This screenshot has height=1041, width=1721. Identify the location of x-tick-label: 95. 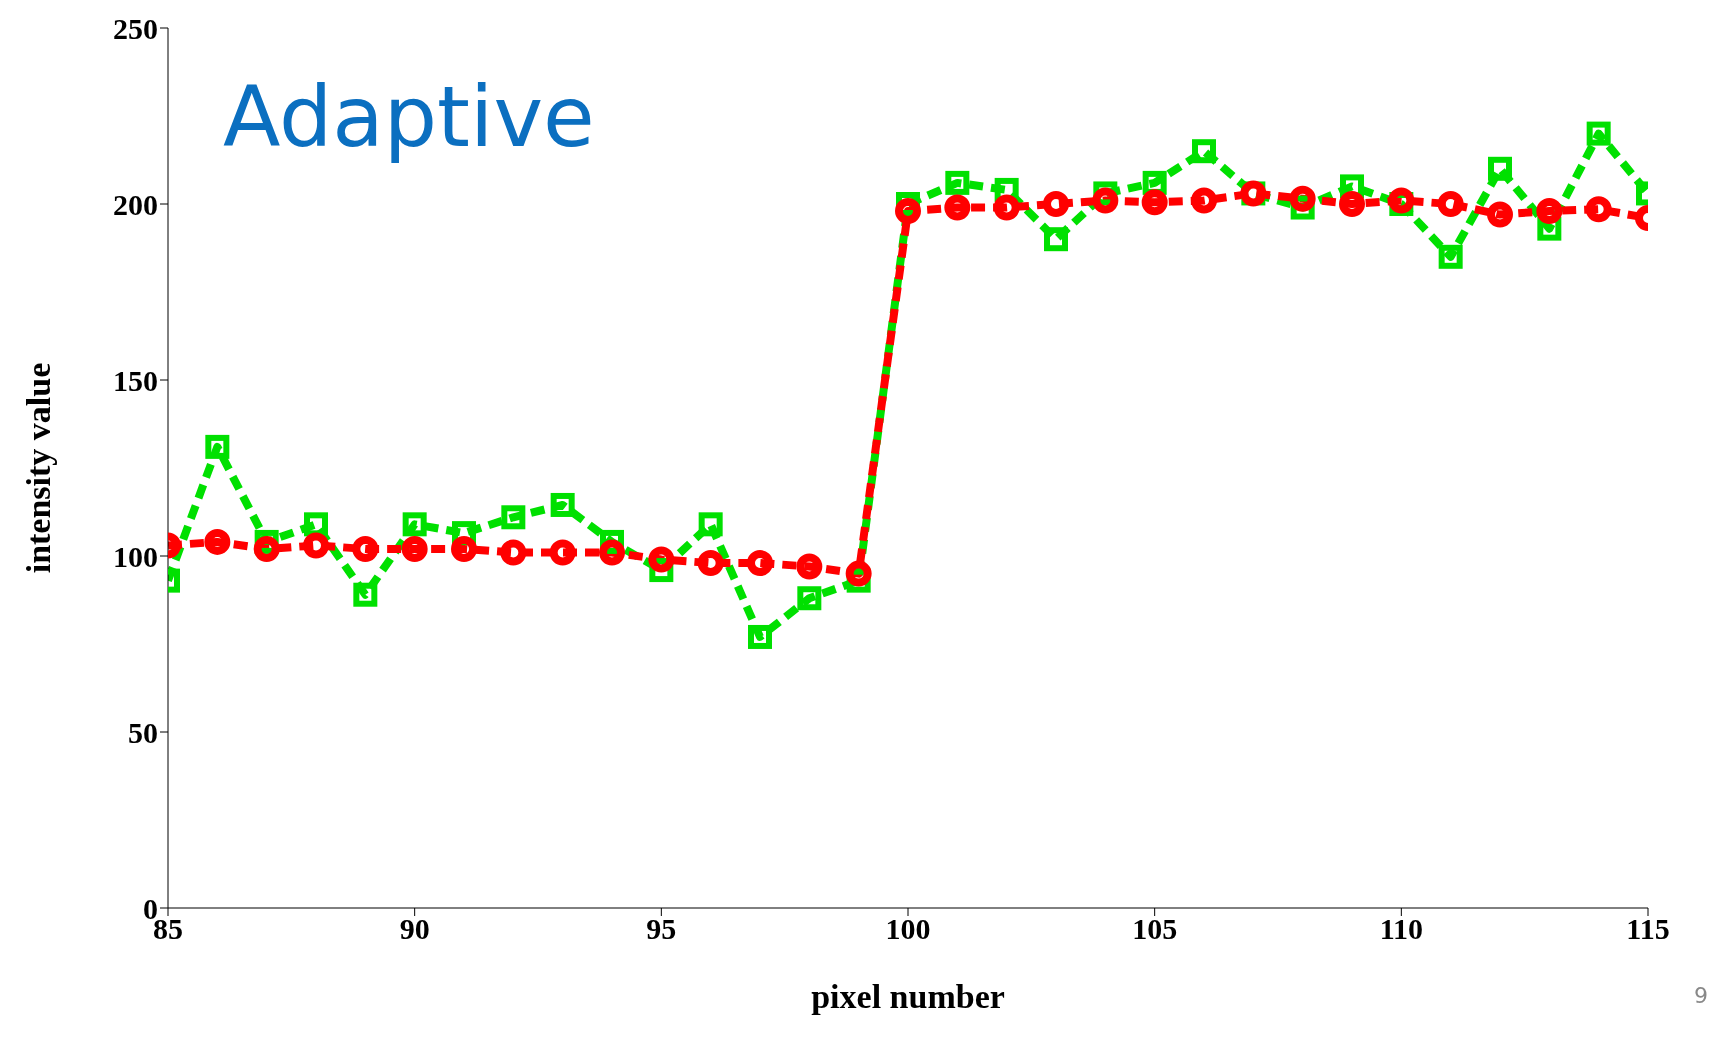
(661, 929).